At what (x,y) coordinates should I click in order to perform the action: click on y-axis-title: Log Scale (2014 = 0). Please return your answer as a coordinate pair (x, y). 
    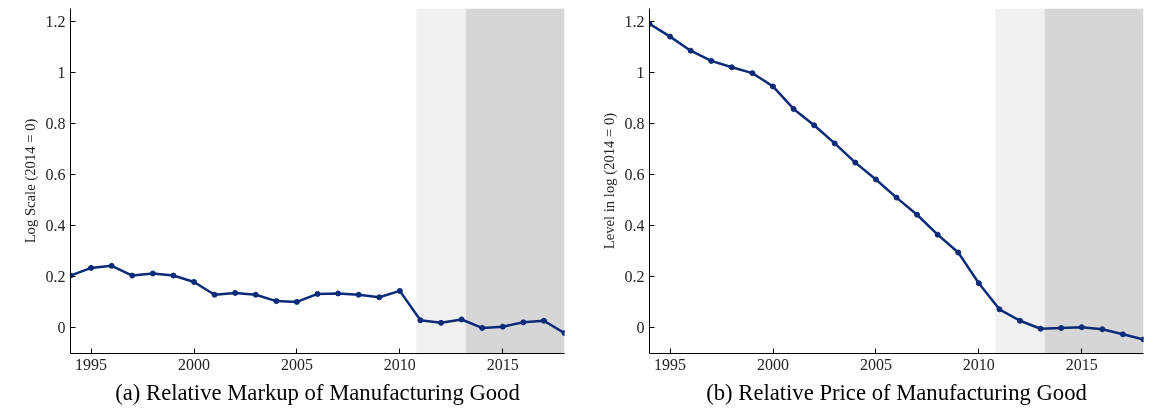
    Looking at the image, I should click on (30, 181).